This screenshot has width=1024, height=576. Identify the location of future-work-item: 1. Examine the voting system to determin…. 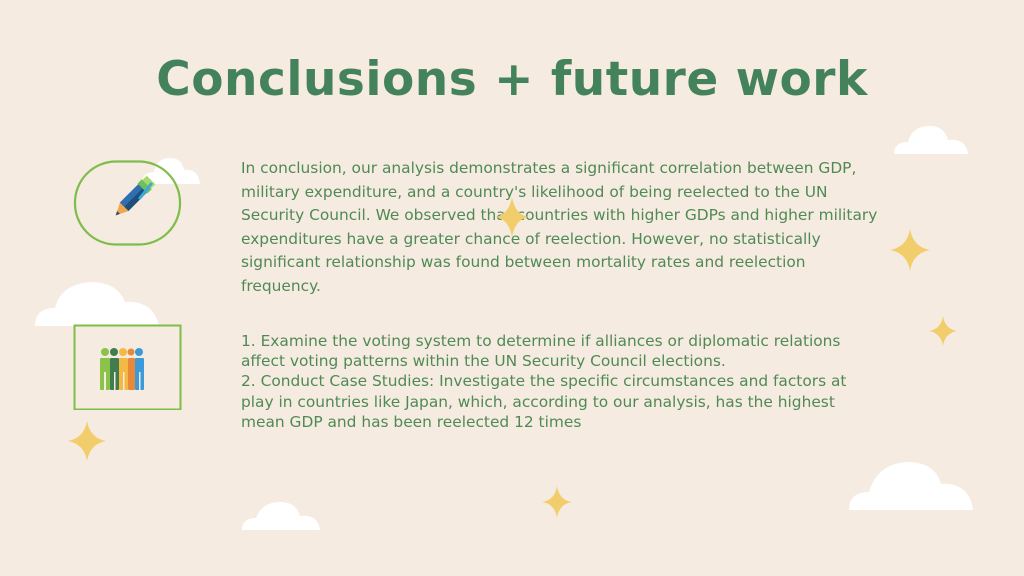
(541, 351).